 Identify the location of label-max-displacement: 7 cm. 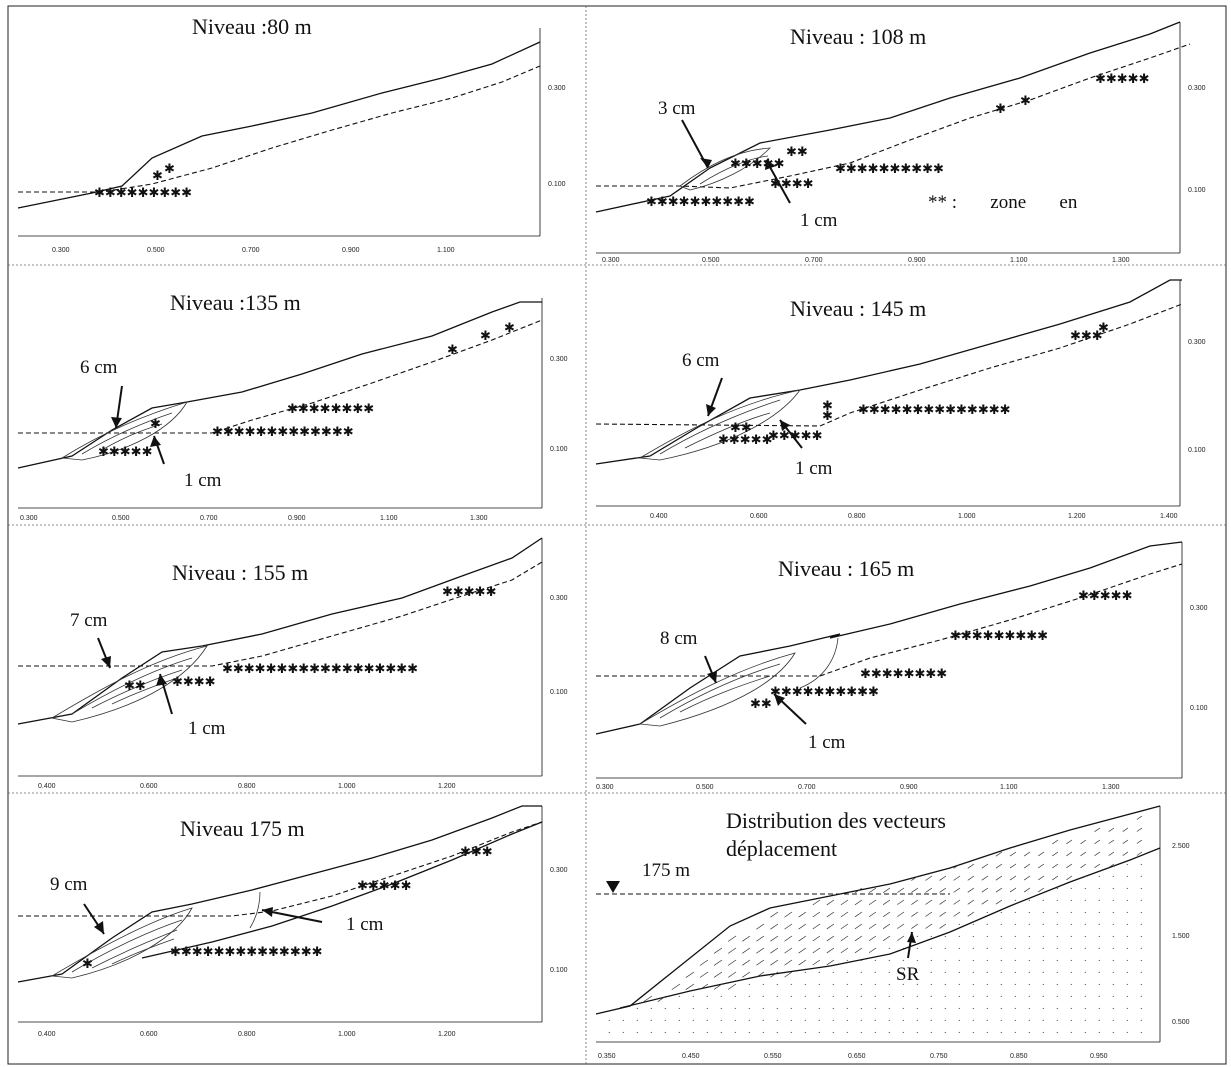
(89, 620).